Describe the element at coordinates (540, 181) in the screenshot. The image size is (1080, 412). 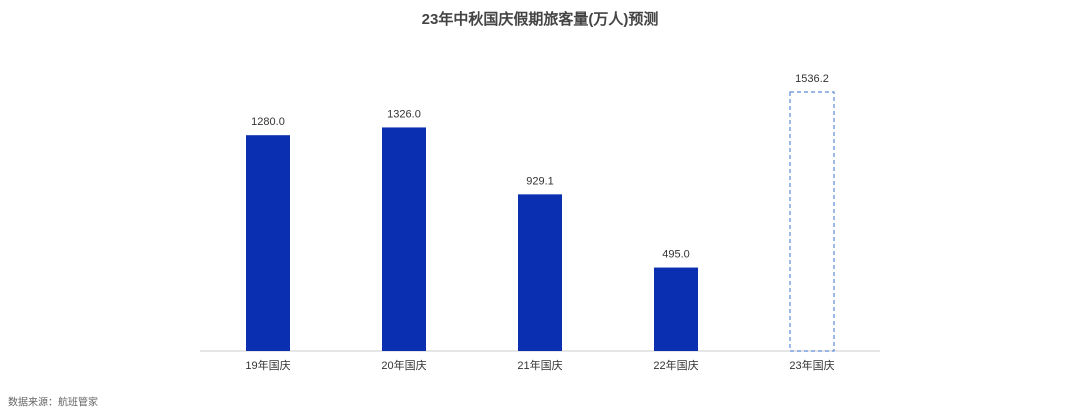
I see `value-label: 929.1` at that location.